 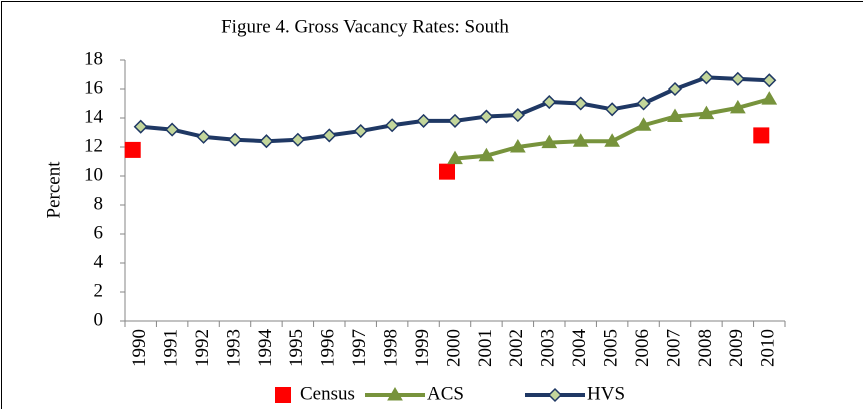 What do you see at coordinates (768, 348) in the screenshot?
I see `x-tick-label: 2010` at bounding box center [768, 348].